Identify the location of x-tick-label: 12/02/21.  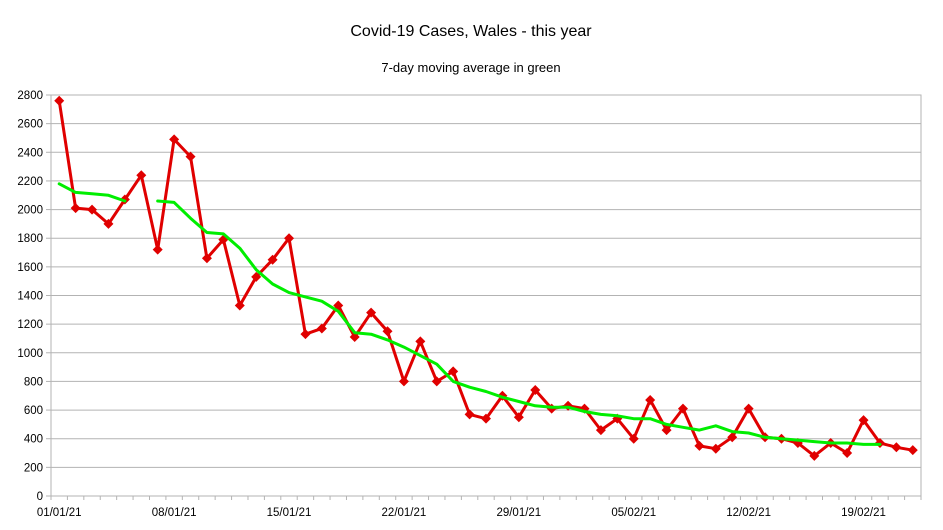
(748, 513).